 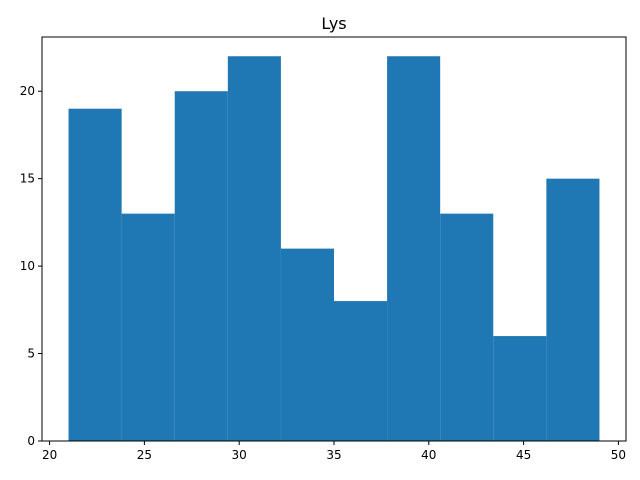 I want to click on x-tick-label: 20, so click(x=49, y=455).